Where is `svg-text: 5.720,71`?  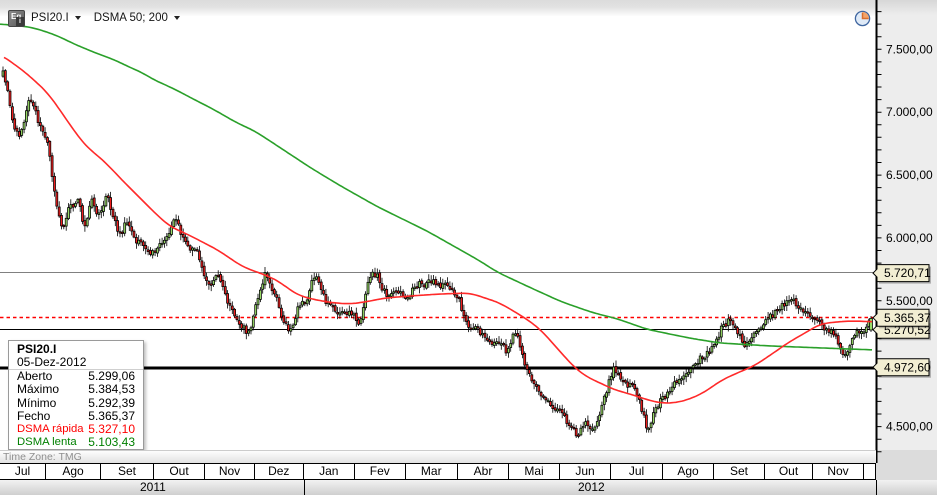 svg-text: 5.720,71 is located at coordinates (907, 273).